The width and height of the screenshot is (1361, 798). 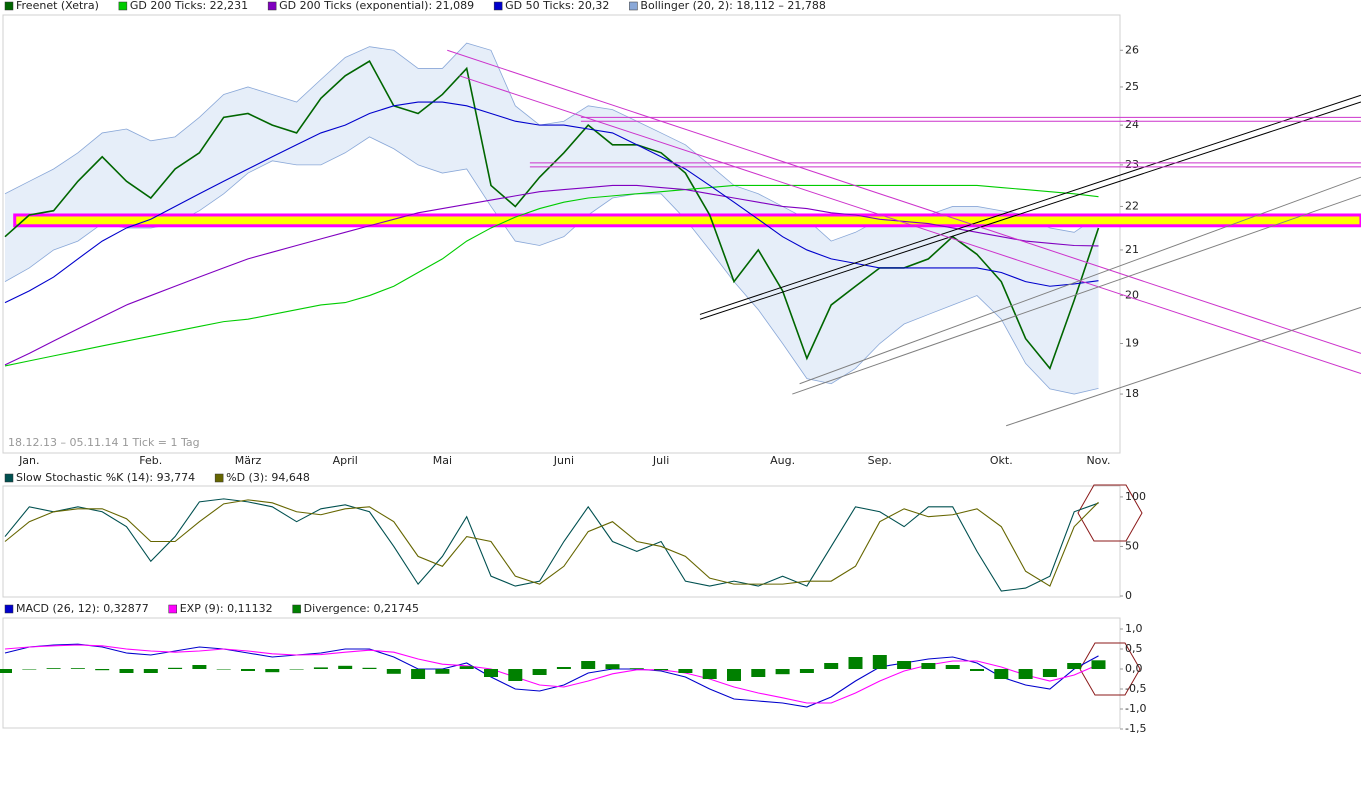 What do you see at coordinates (782, 460) in the screenshot?
I see `x-tick-label: Aug.` at bounding box center [782, 460].